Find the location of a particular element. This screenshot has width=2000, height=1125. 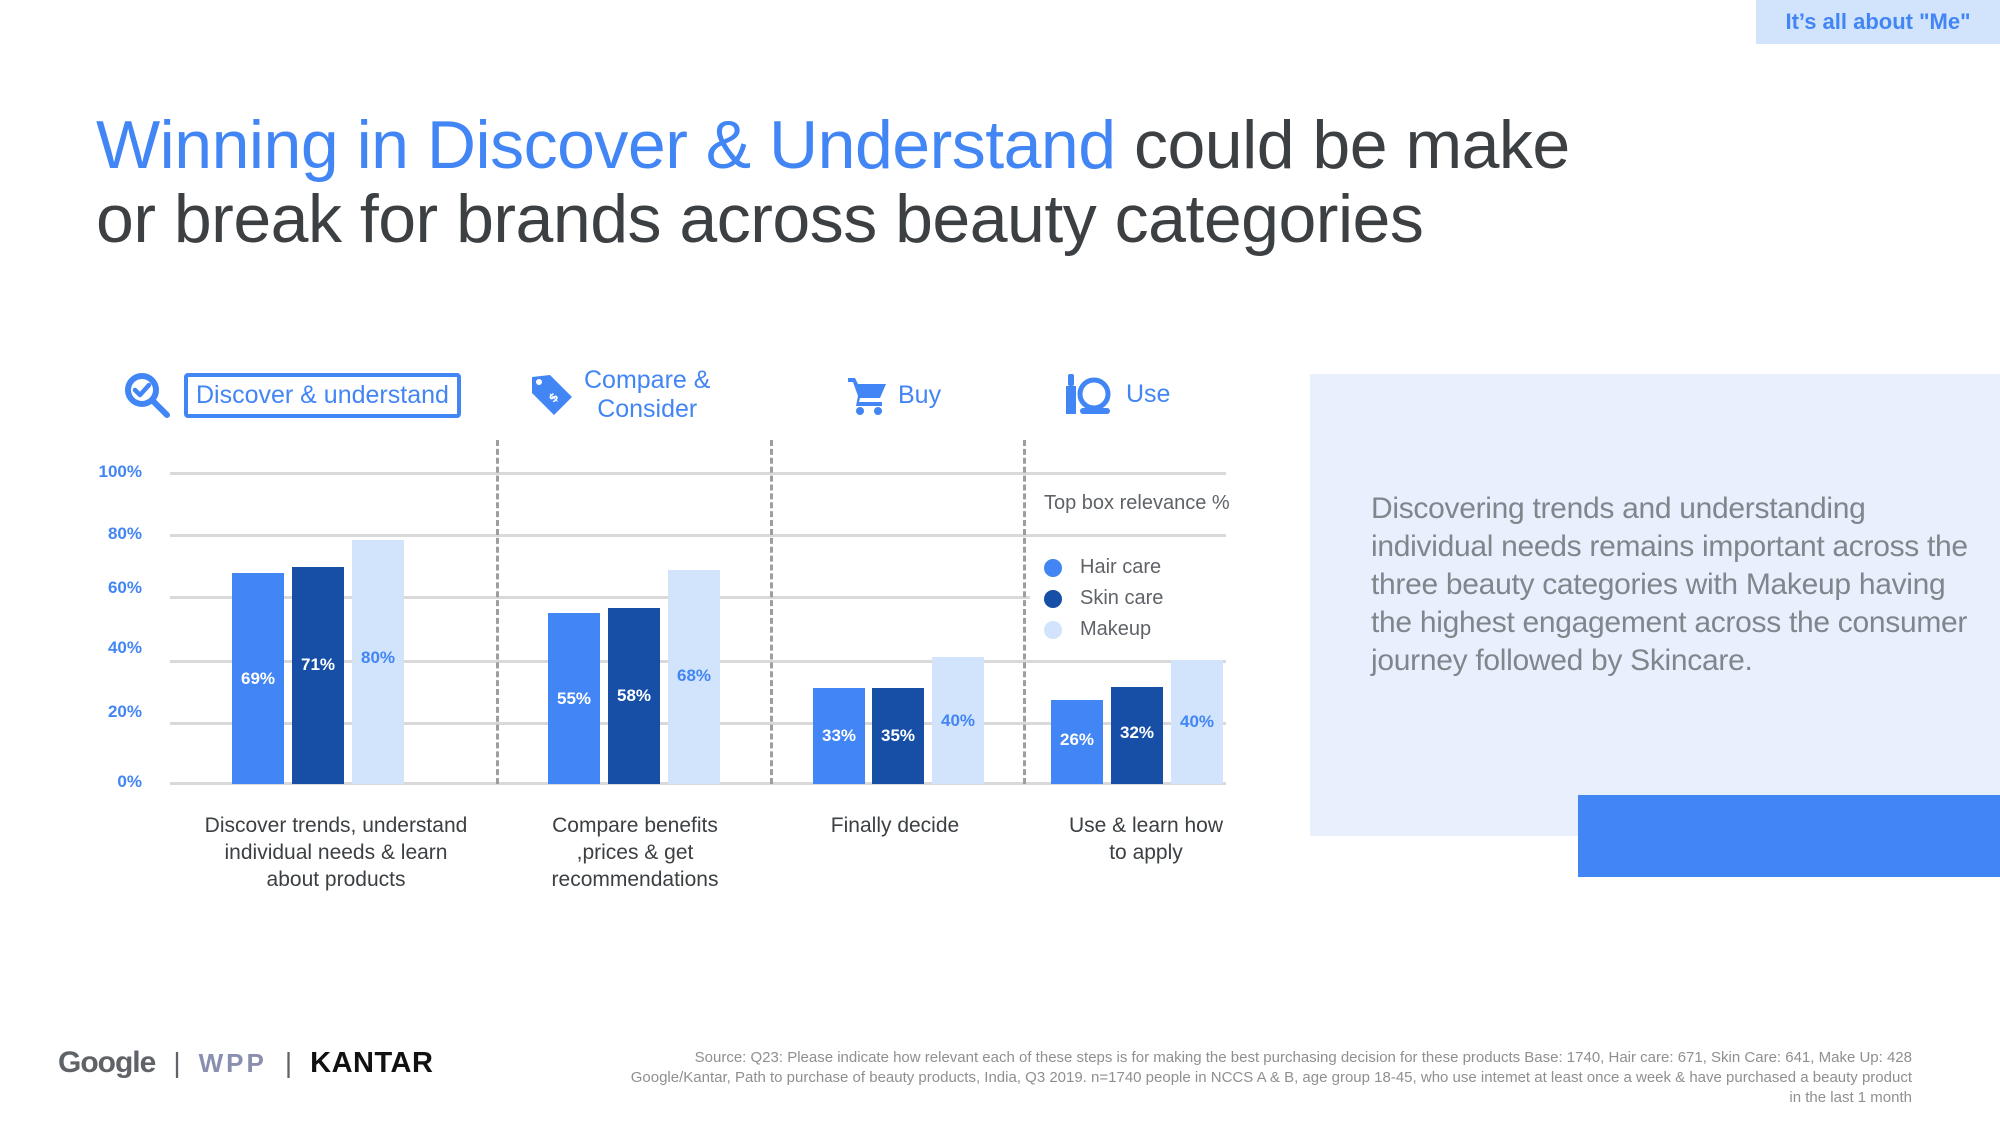

price-tag-icon: $ is located at coordinates (552, 395).